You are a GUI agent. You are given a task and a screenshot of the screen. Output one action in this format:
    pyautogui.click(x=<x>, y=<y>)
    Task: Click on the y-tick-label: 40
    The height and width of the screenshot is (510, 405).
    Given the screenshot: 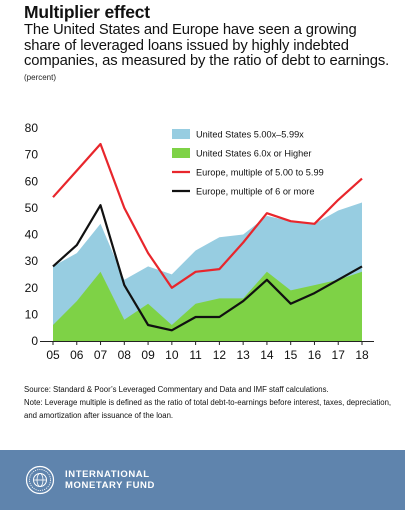 What is the action you would take?
    pyautogui.click(x=32, y=235)
    